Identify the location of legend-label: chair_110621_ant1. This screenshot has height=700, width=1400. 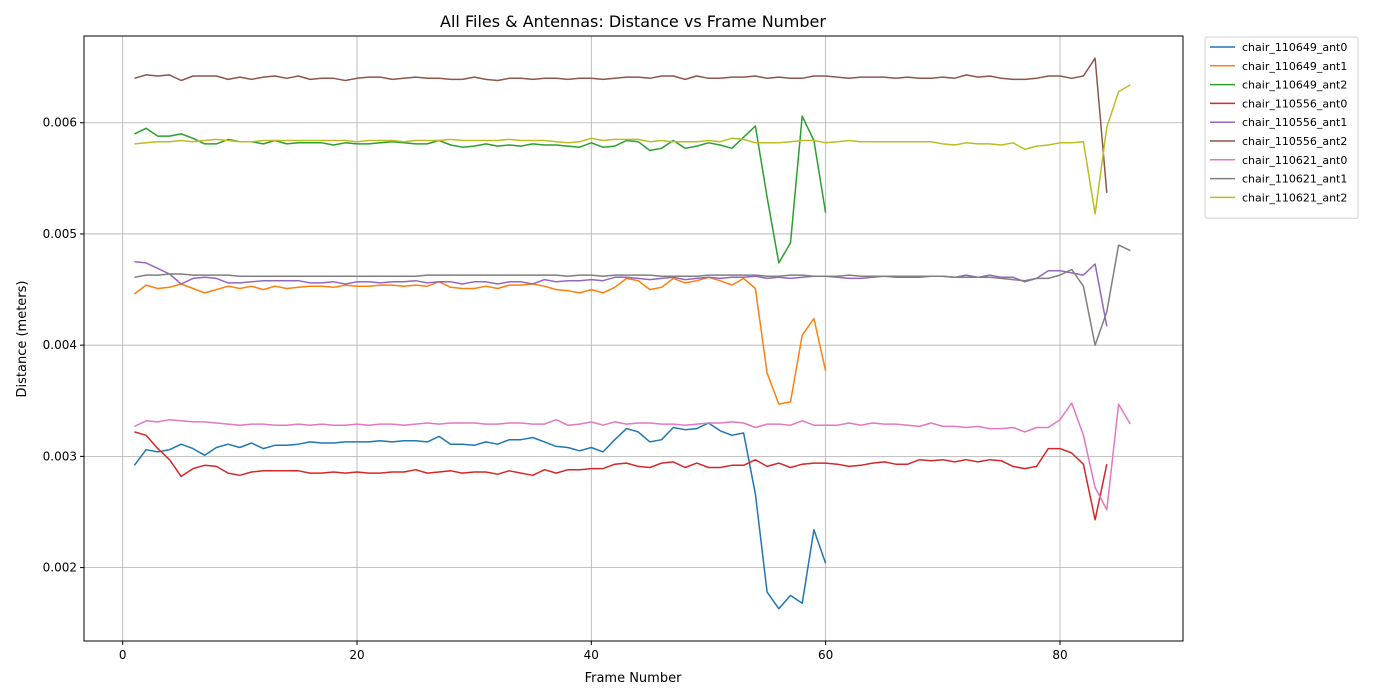
(1294, 179).